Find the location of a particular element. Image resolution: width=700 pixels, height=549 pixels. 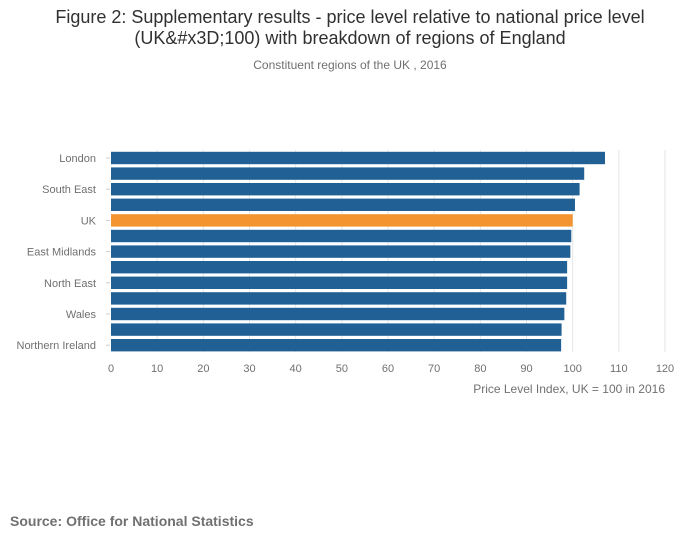

x-axis-title: Price Level Index, UK = 100 in 2016 is located at coordinates (569, 389).